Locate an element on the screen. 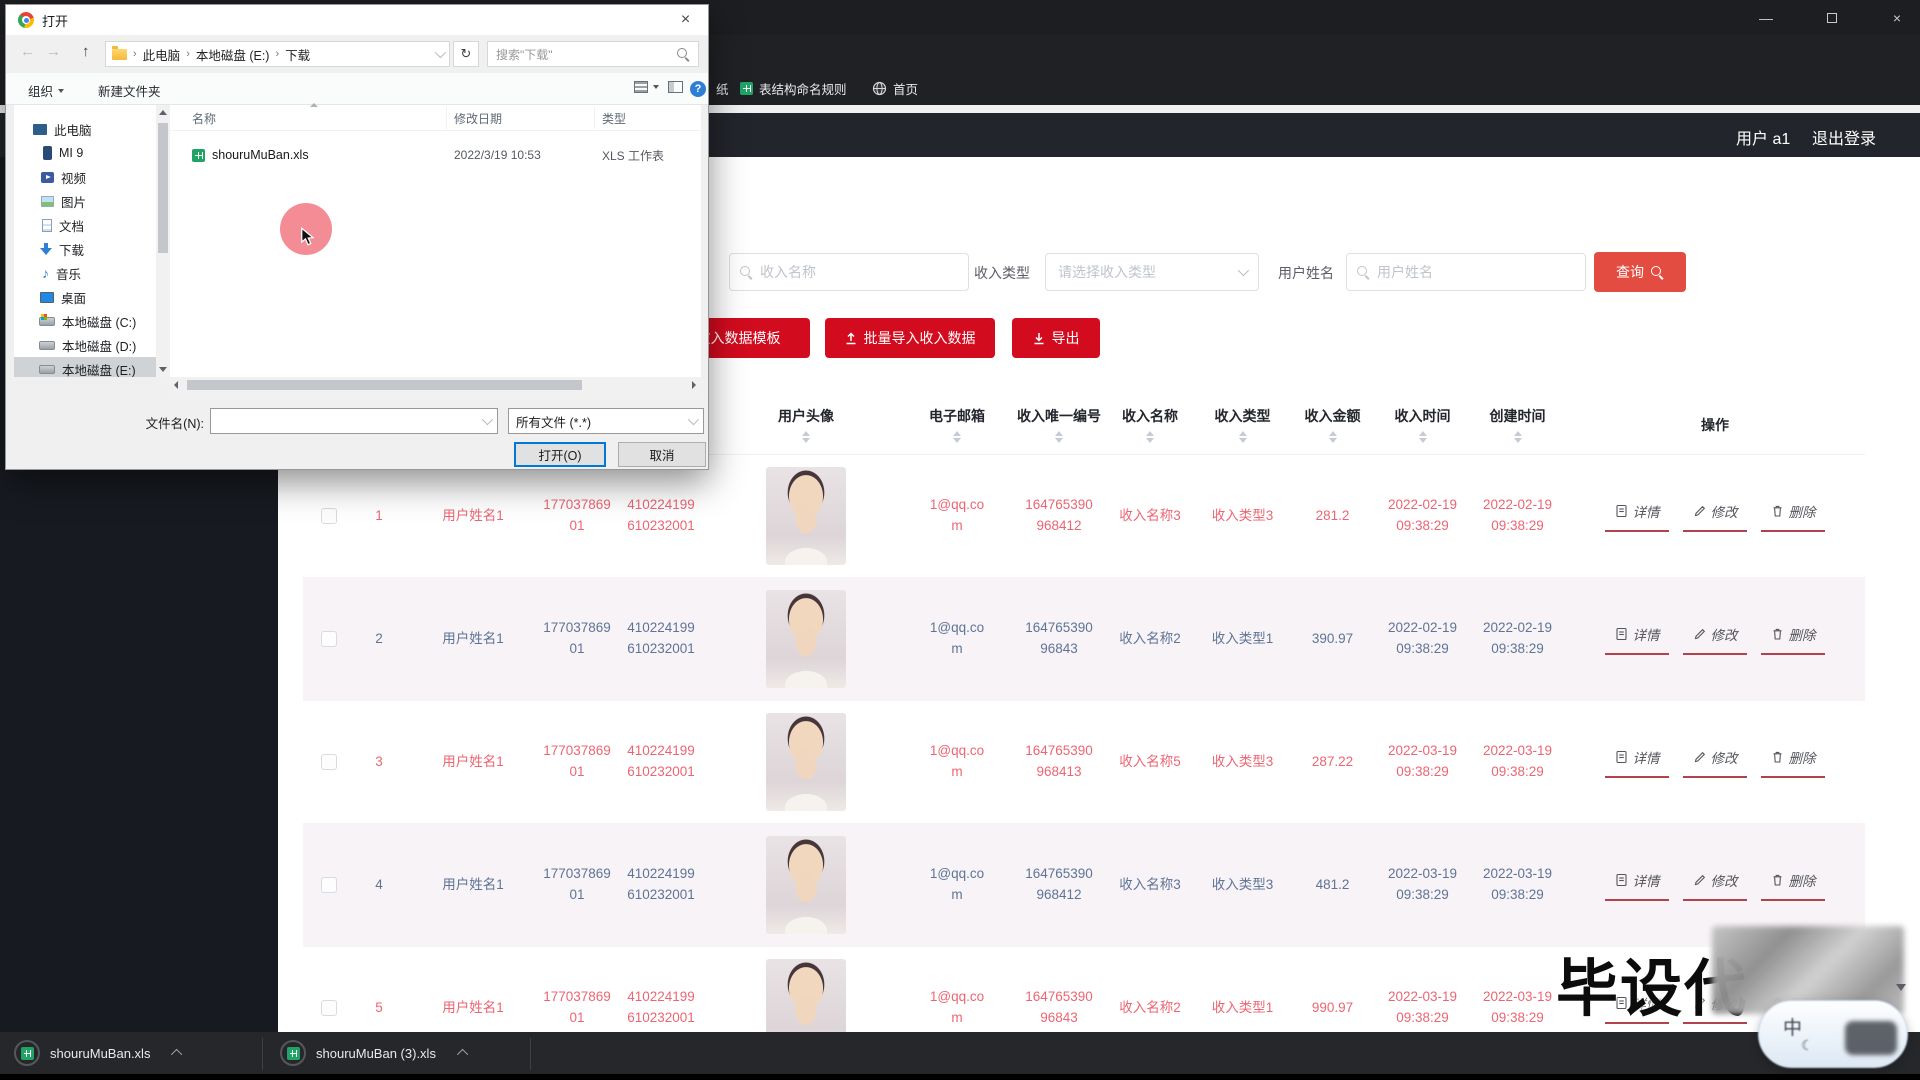 This screenshot has height=1080, width=1920. header-income-type-col: 收入类型 is located at coordinates (1242, 425).